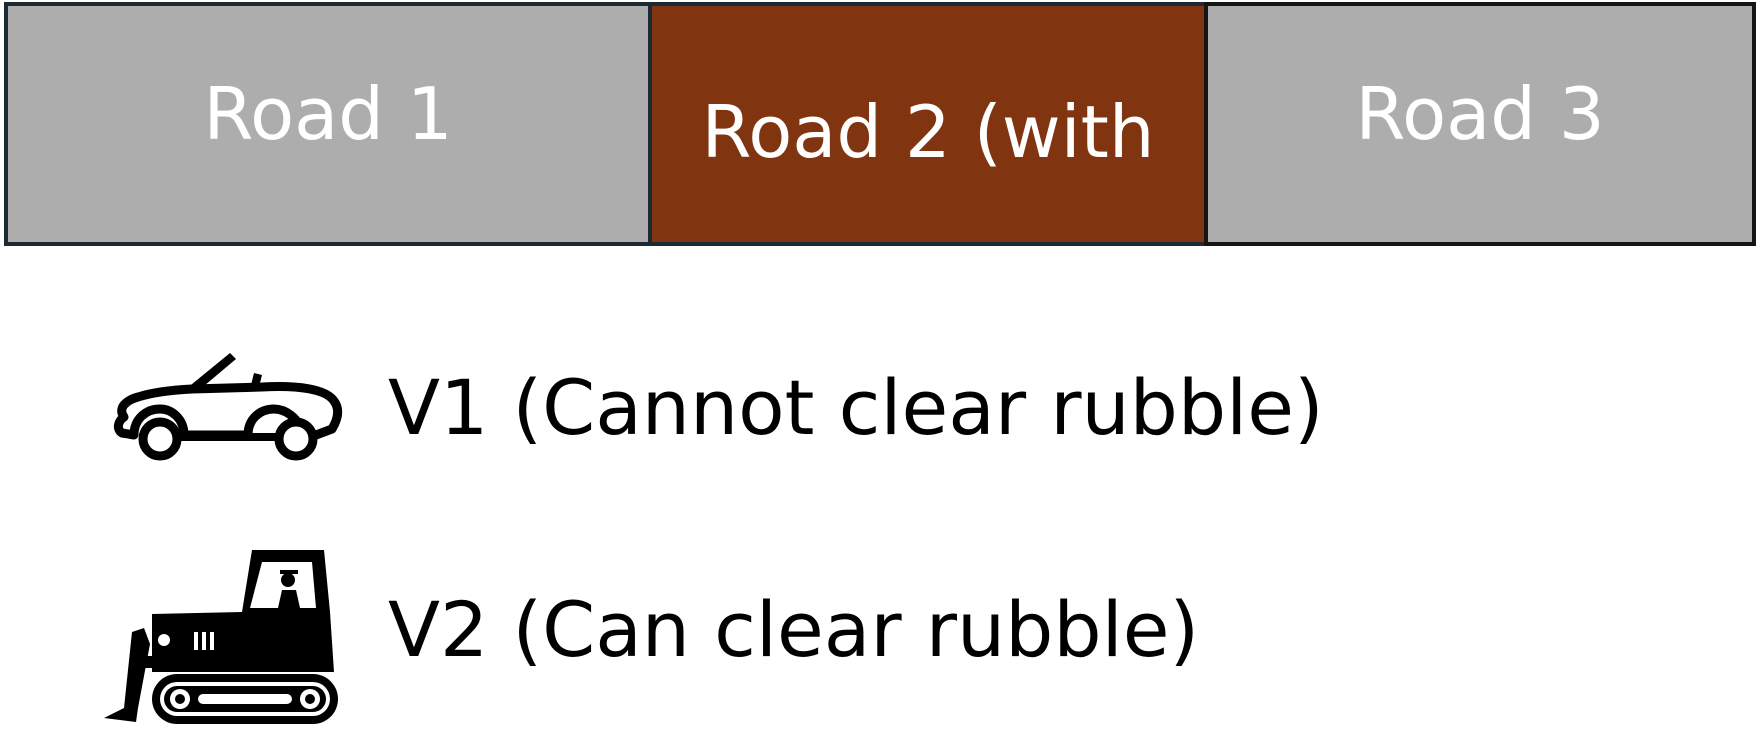 The image size is (1760, 742). What do you see at coordinates (221, 637) in the screenshot?
I see `bulldozer-icon` at bounding box center [221, 637].